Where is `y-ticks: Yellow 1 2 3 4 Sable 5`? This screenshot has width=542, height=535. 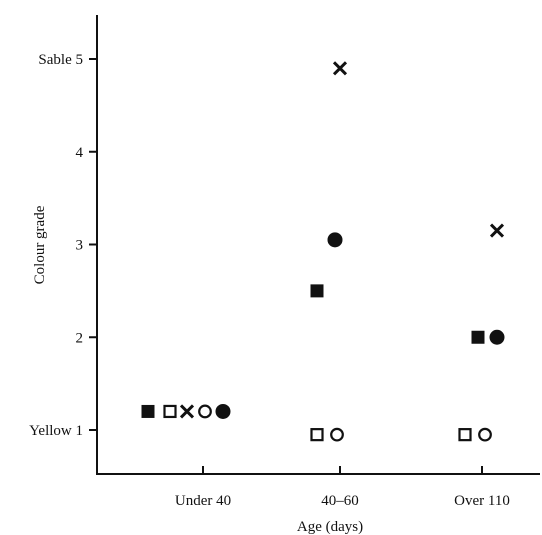 y-ticks: Yellow 1 2 3 4 Sable 5 is located at coordinates (63, 245).